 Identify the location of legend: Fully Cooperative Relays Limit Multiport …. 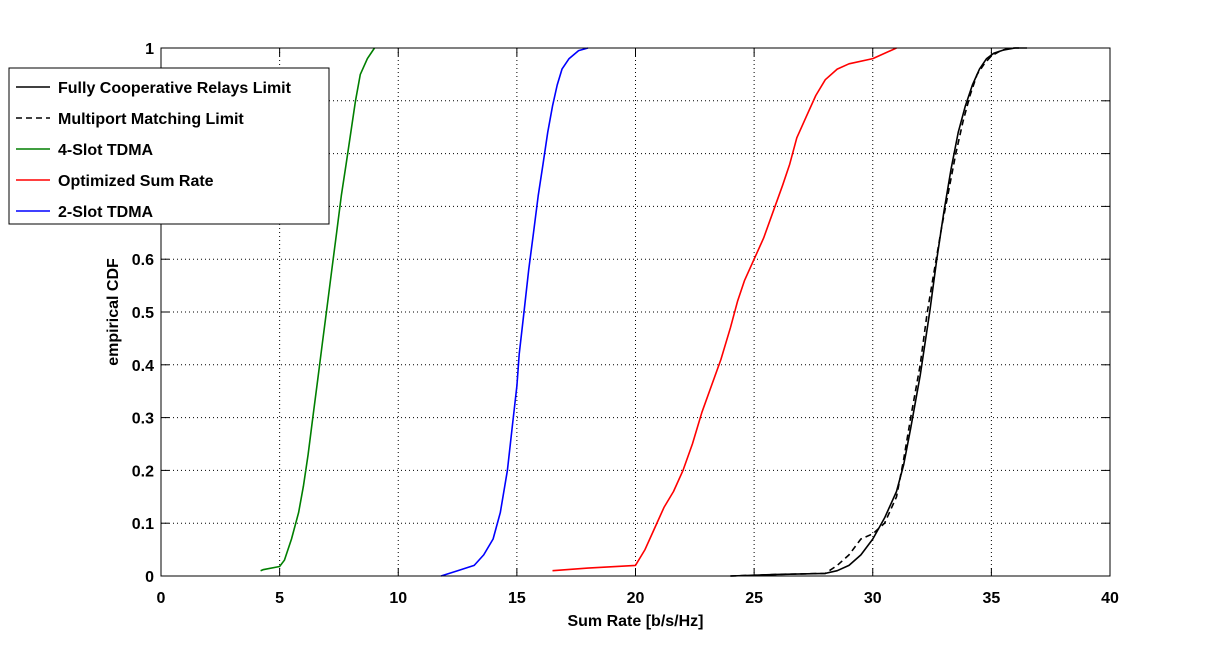
(169, 146).